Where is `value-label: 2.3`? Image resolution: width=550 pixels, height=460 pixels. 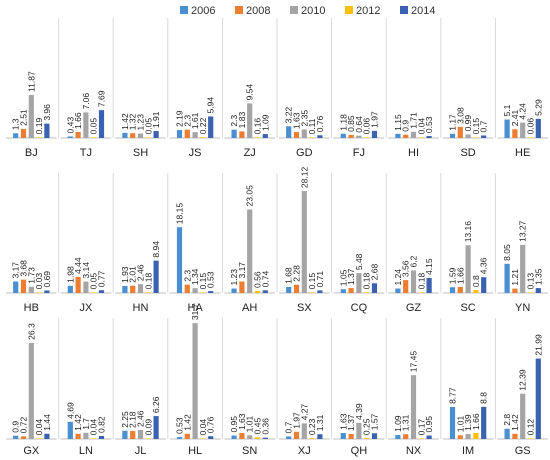 value-label: 2.3 is located at coordinates (234, 121).